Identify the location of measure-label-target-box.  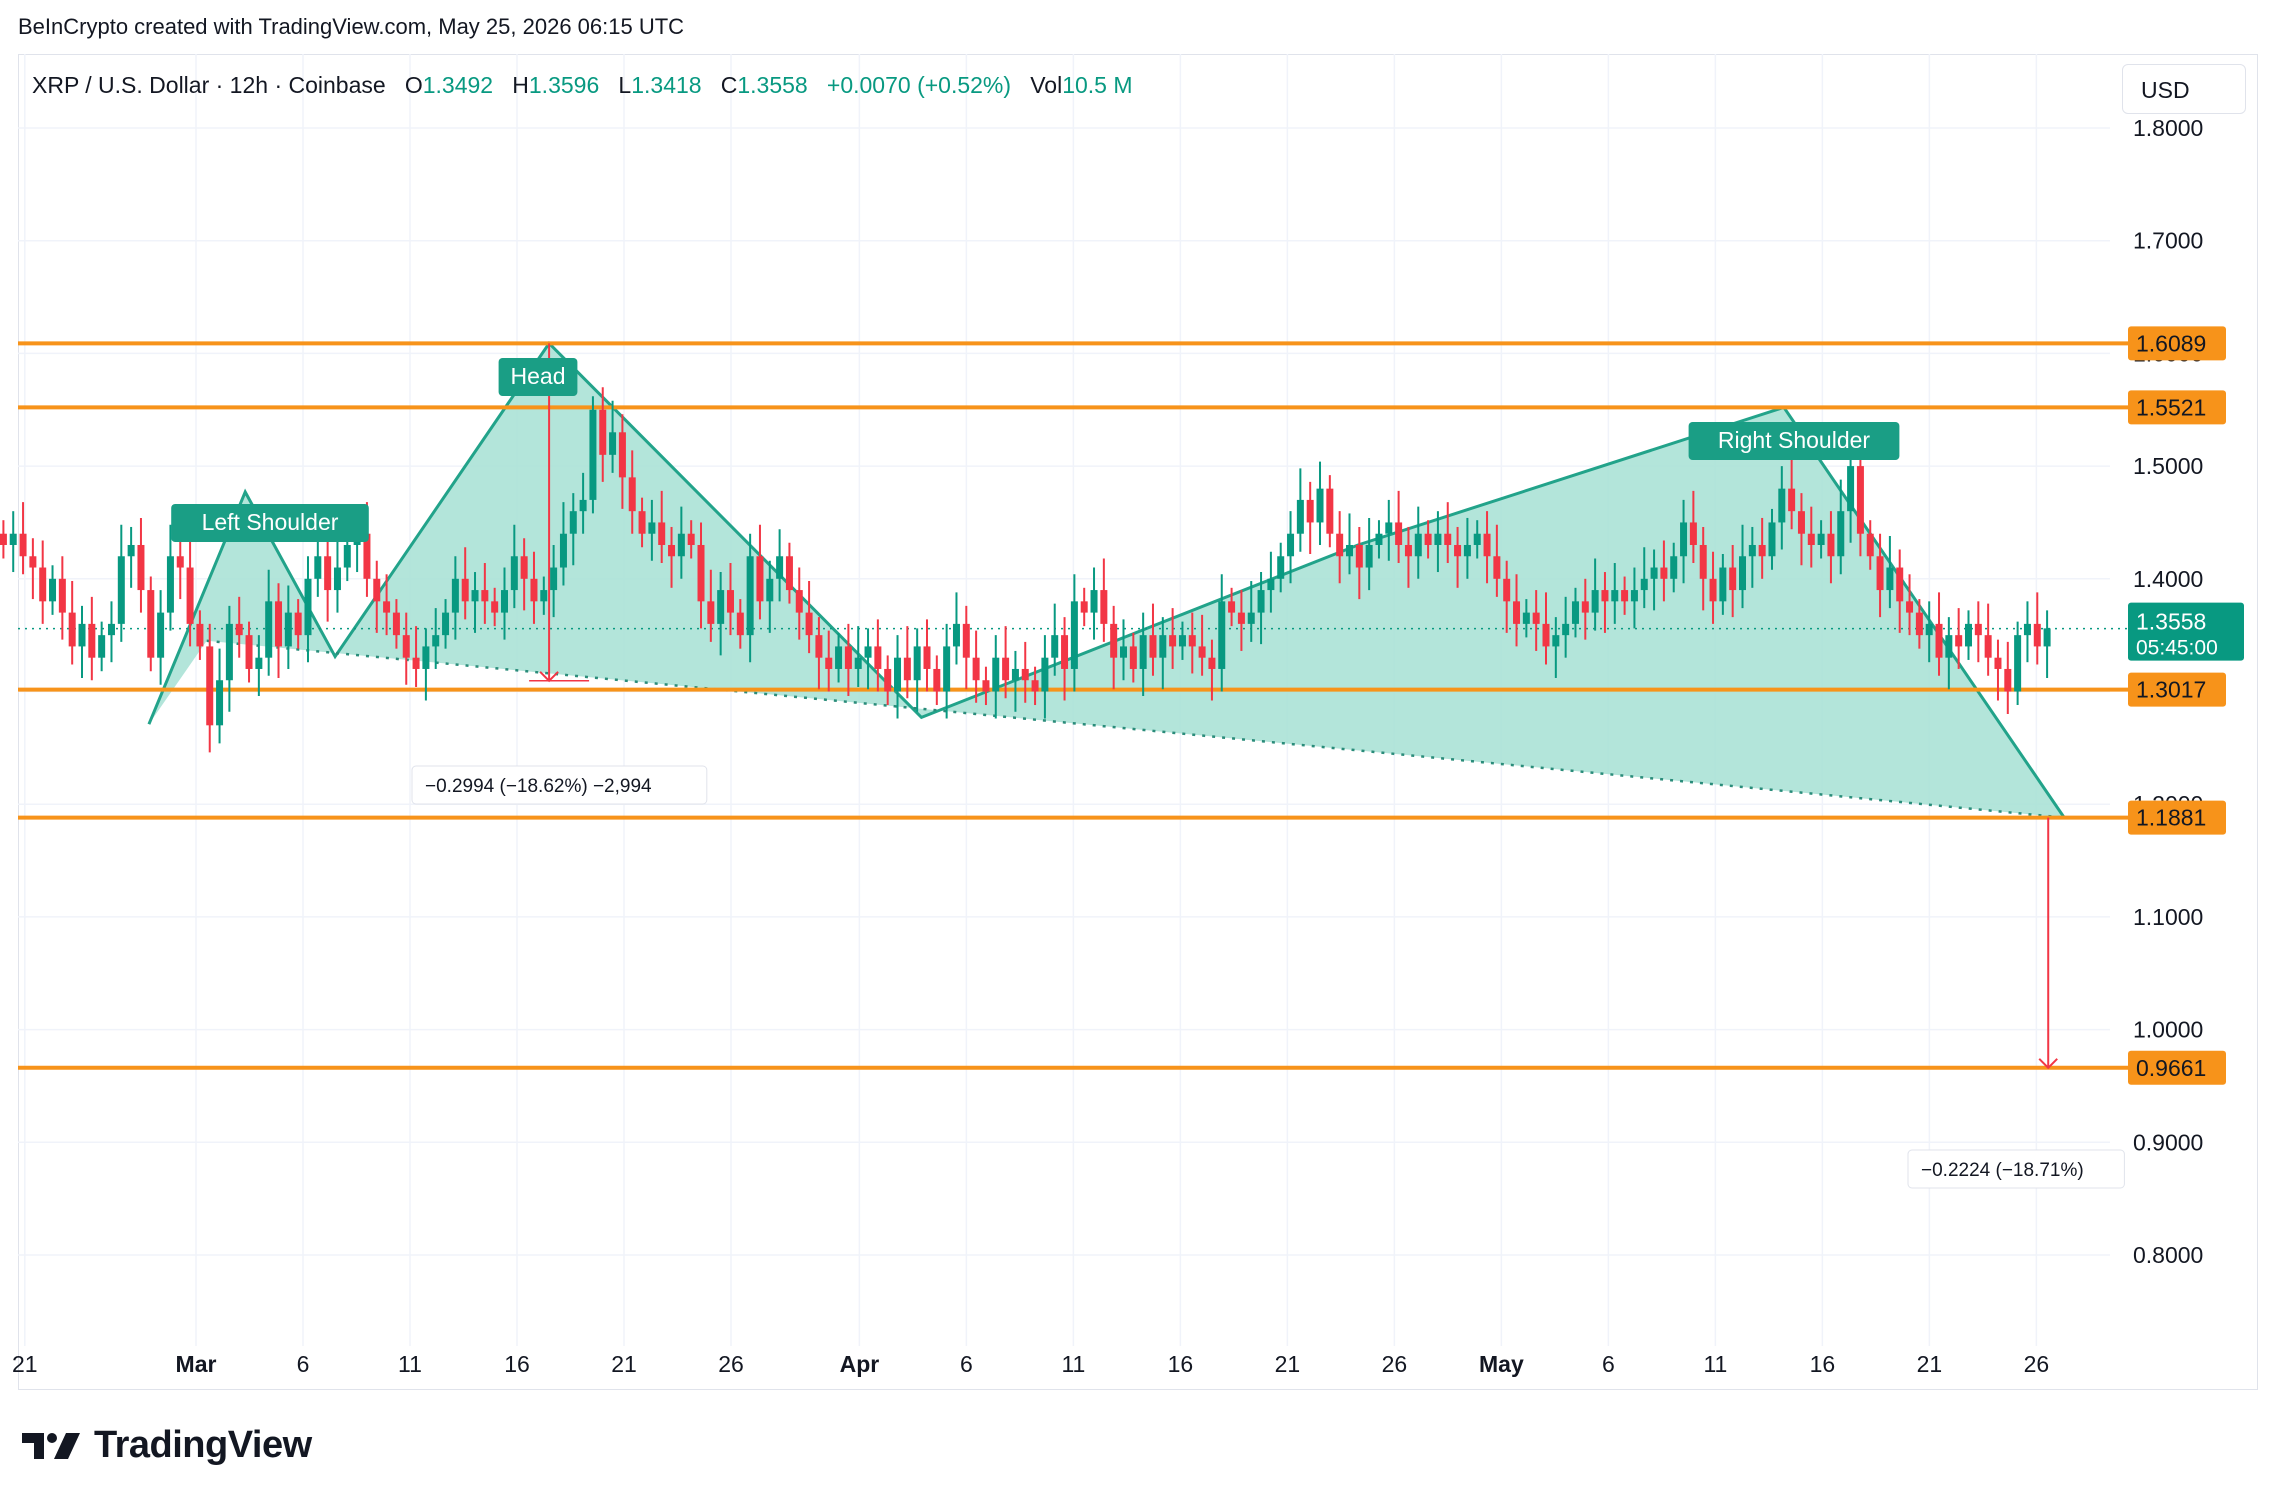
(2016, 1169).